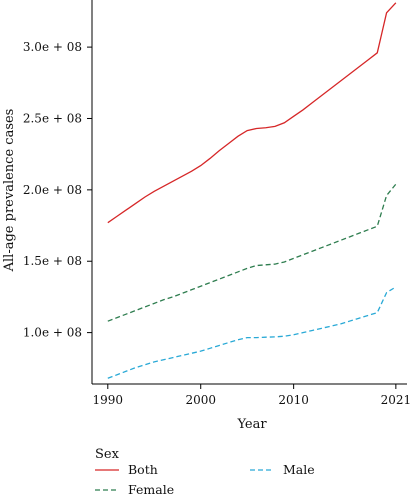 This screenshot has width=413, height=500. Describe the element at coordinates (9, 191) in the screenshot. I see `y-axis-title: All-age prevalence cases` at that location.